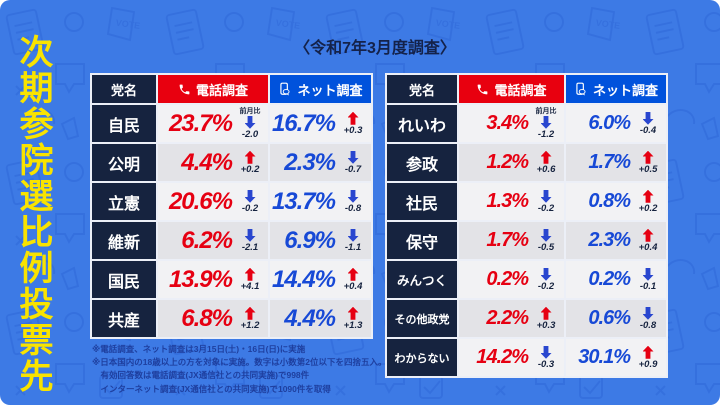 This screenshot has height=405, width=720. Describe the element at coordinates (124, 240) in the screenshot. I see `party-name-cell: 維新` at that location.